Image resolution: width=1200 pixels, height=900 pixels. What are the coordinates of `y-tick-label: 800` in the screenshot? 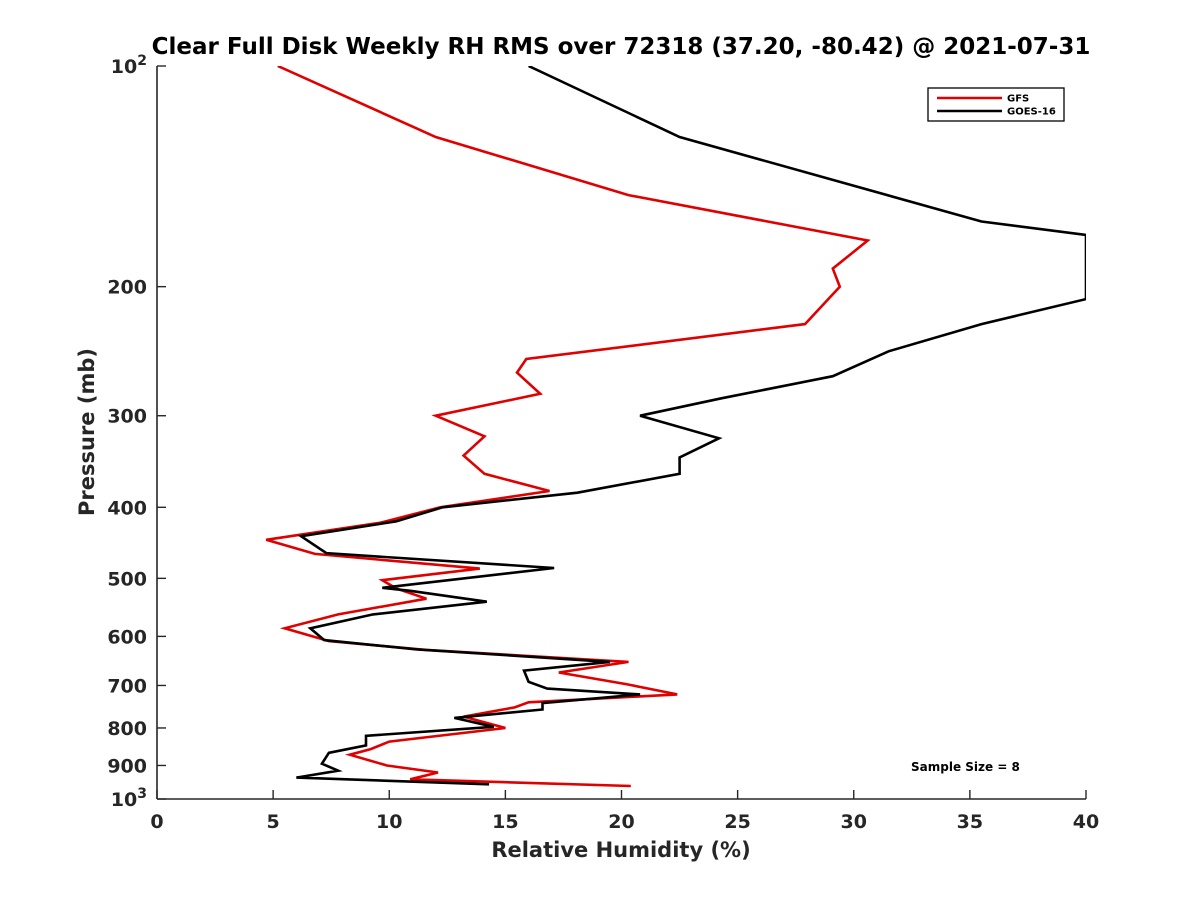 It's located at (127, 729).